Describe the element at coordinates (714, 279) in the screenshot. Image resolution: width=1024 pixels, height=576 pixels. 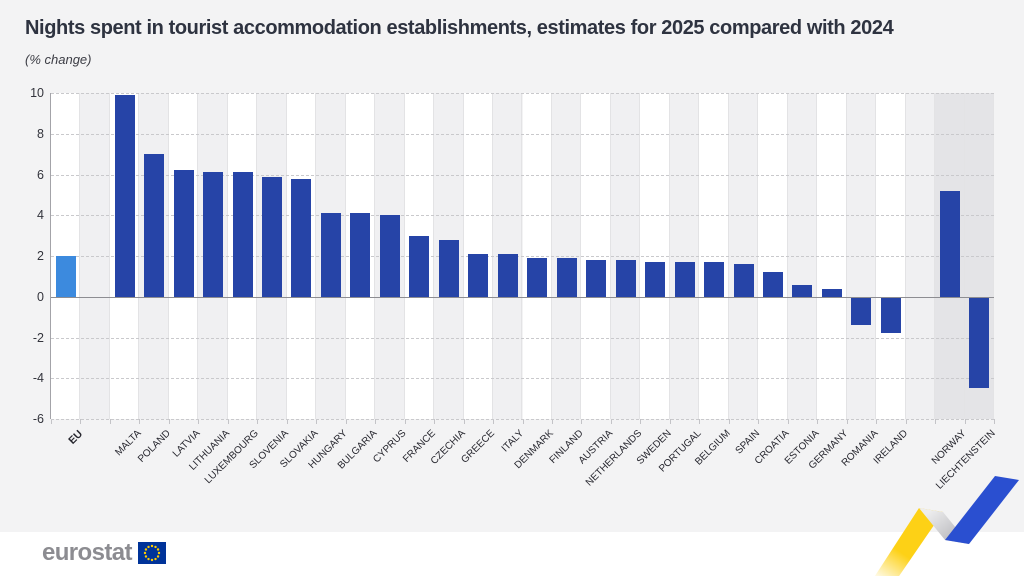
I see `bar-belgium` at that location.